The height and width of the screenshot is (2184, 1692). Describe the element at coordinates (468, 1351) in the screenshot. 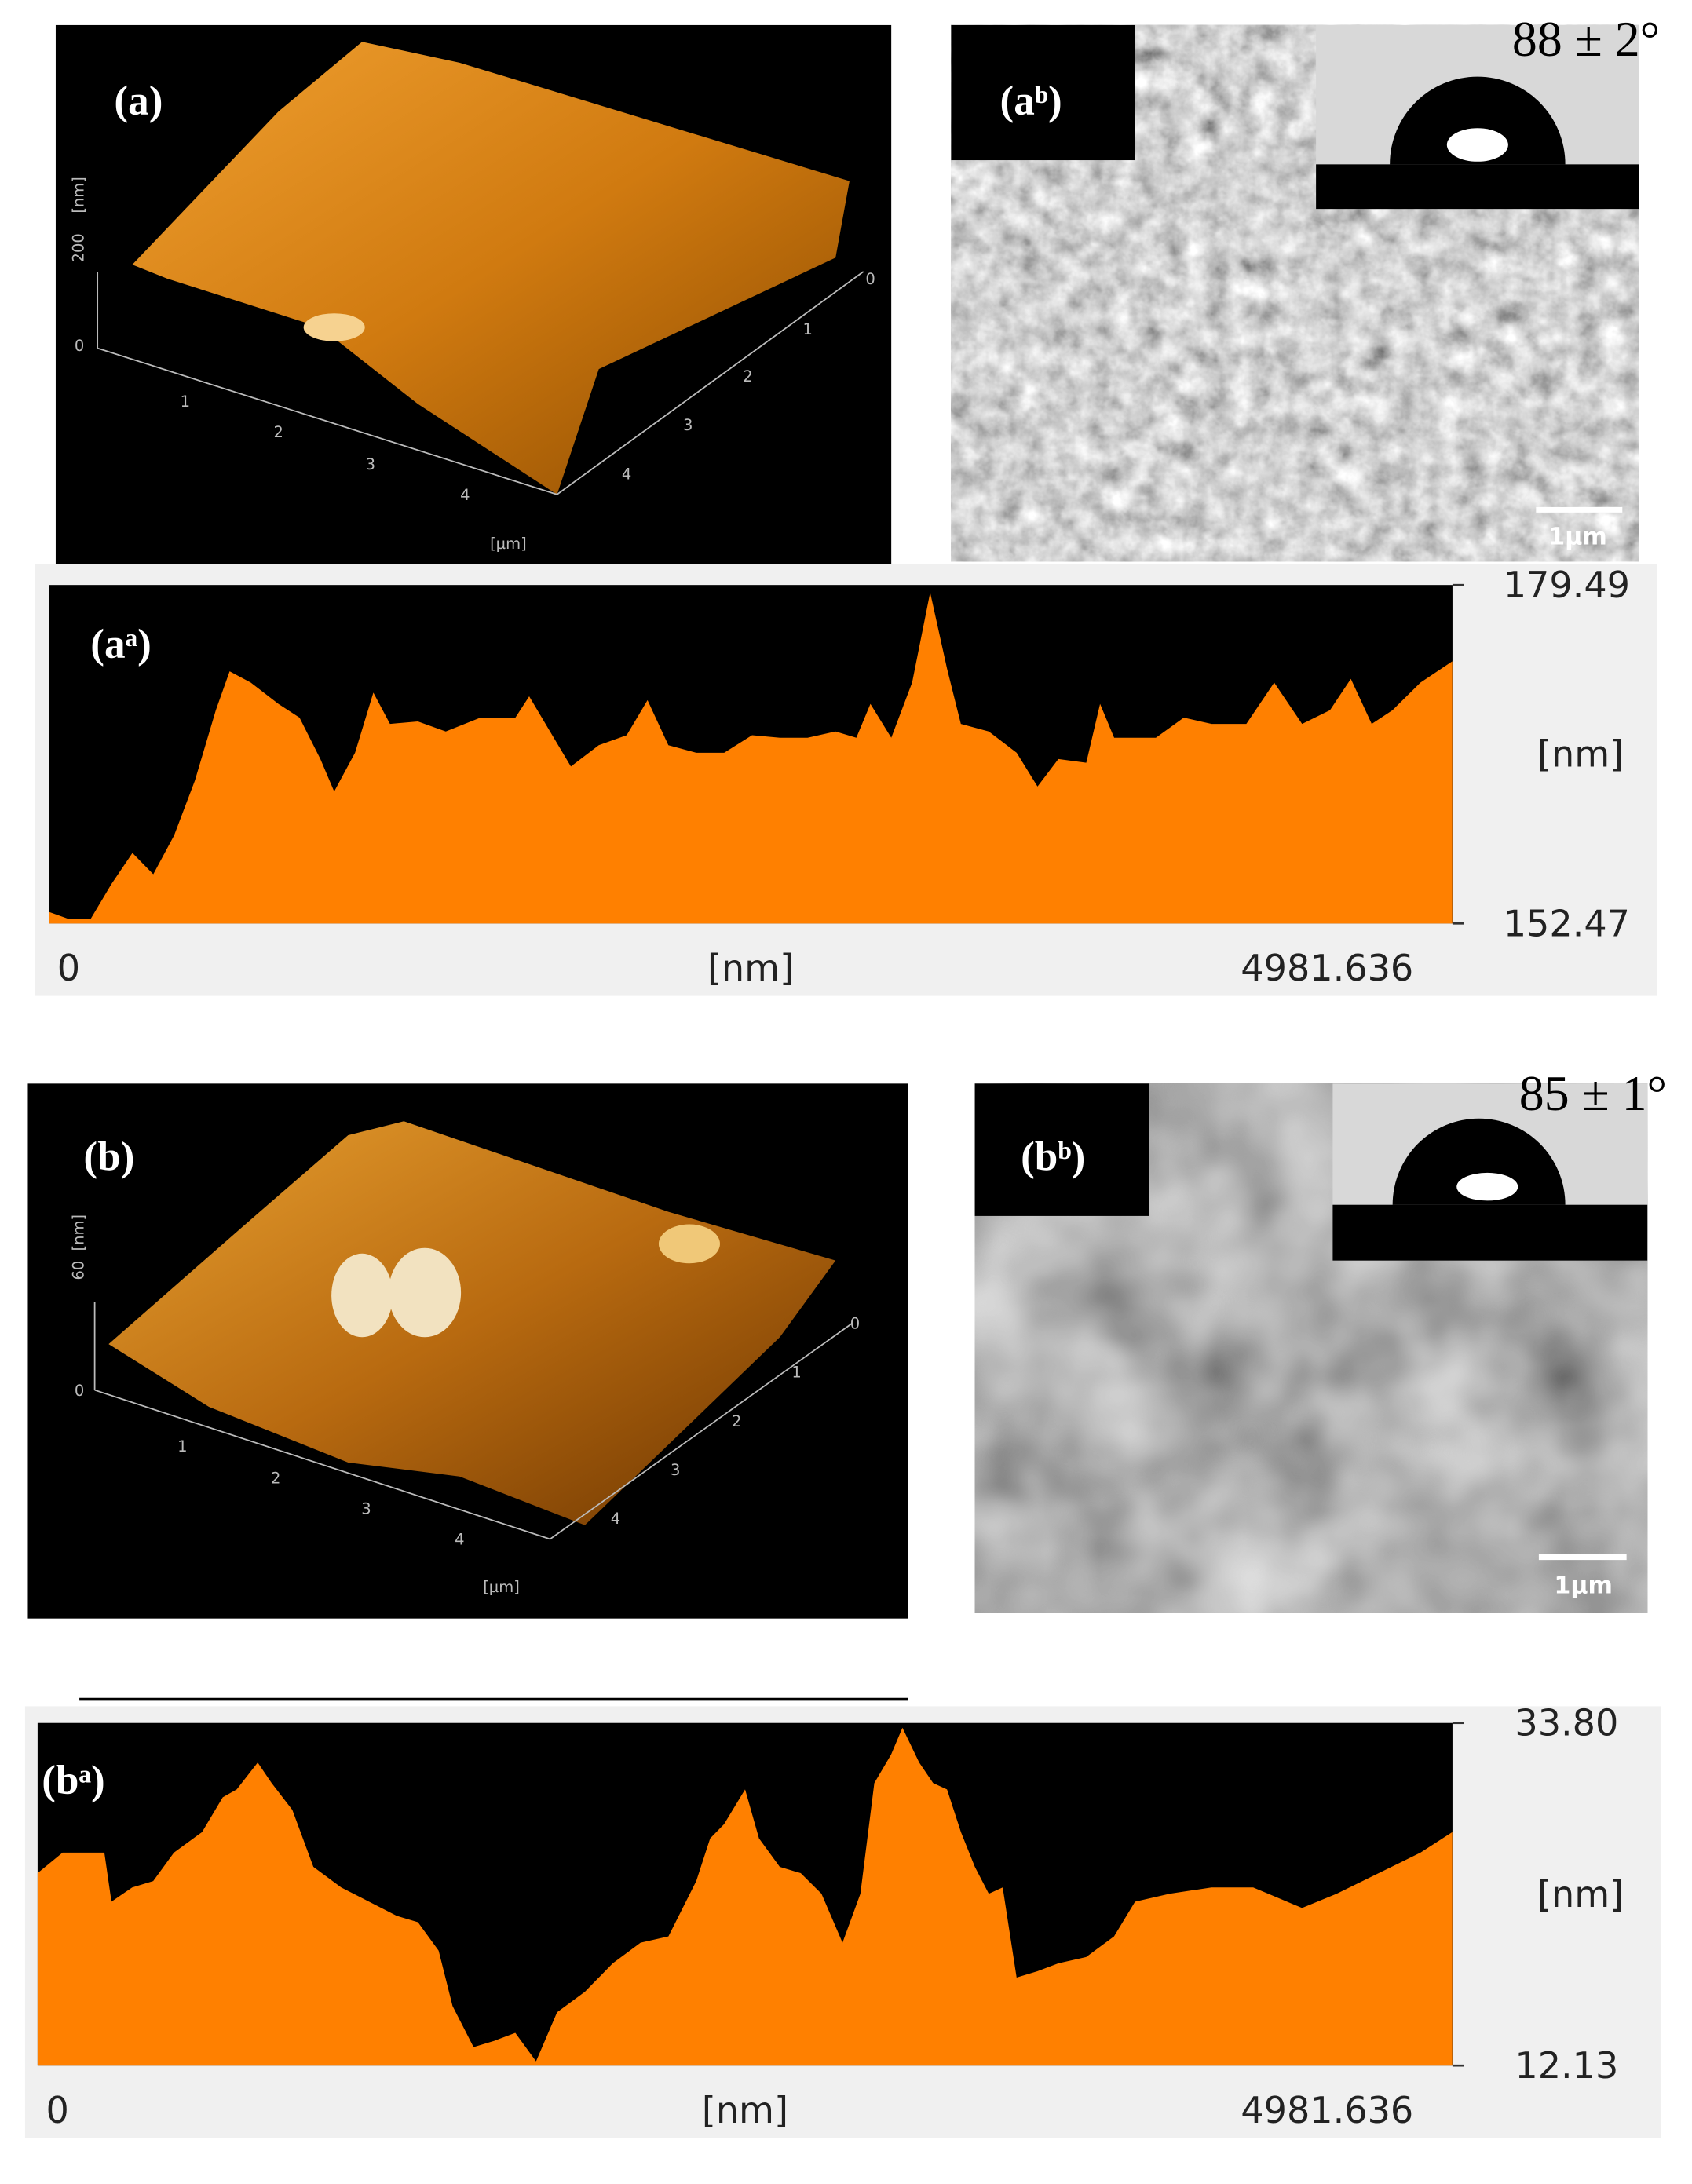

I see `afm-panel-b: (b) [nm] 60 0 1 2 3 4 0 1 2 3 4 [µm]` at that location.